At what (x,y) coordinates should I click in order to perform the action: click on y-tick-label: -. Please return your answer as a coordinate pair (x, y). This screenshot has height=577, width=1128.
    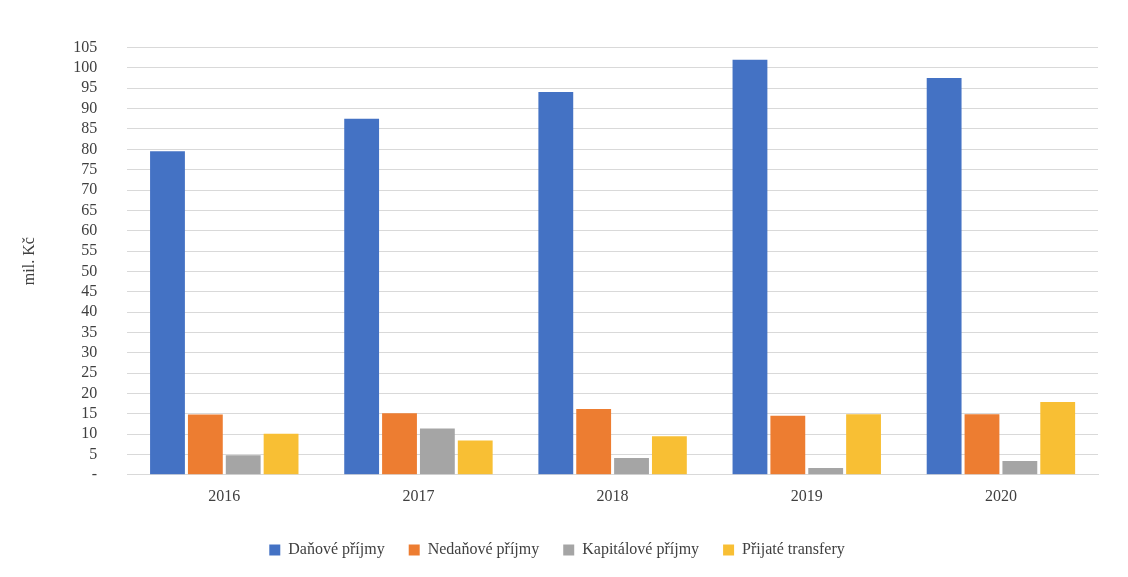
    Looking at the image, I should click on (94, 473).